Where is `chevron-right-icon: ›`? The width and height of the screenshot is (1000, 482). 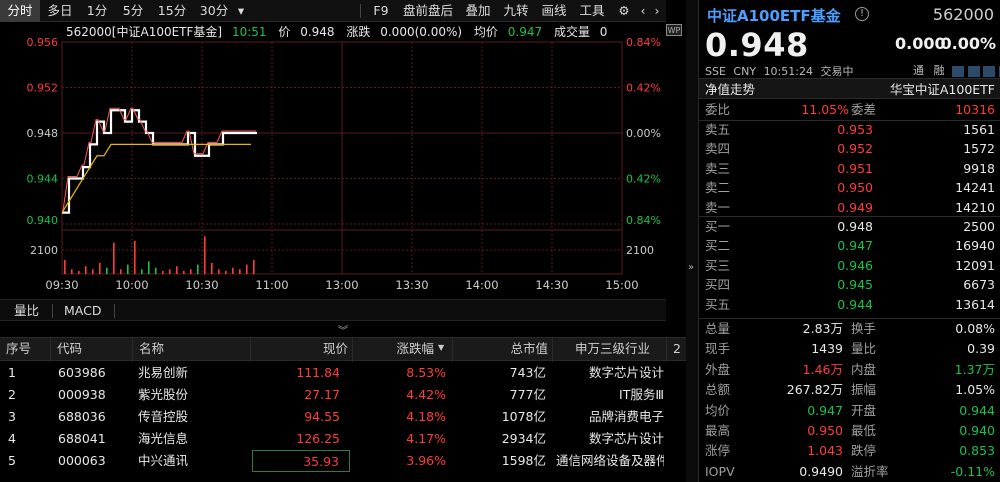 chevron-right-icon: › is located at coordinates (657, 10).